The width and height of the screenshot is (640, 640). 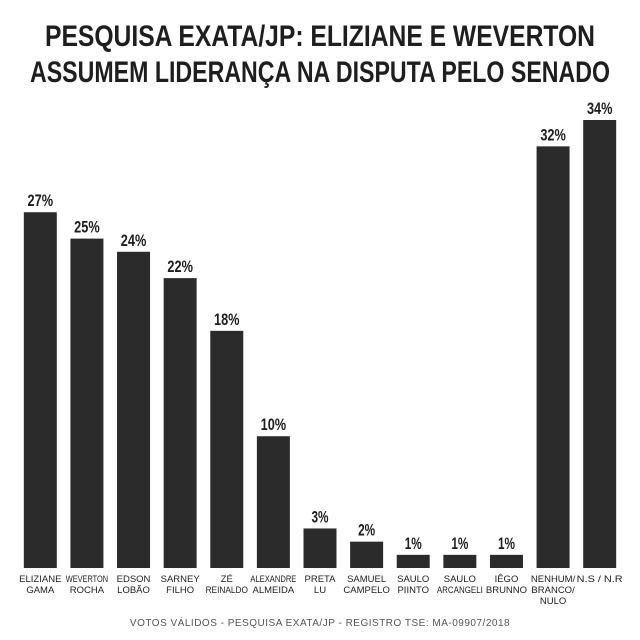 I want to click on x-tick-label: N.S / N.R, so click(x=600, y=579).